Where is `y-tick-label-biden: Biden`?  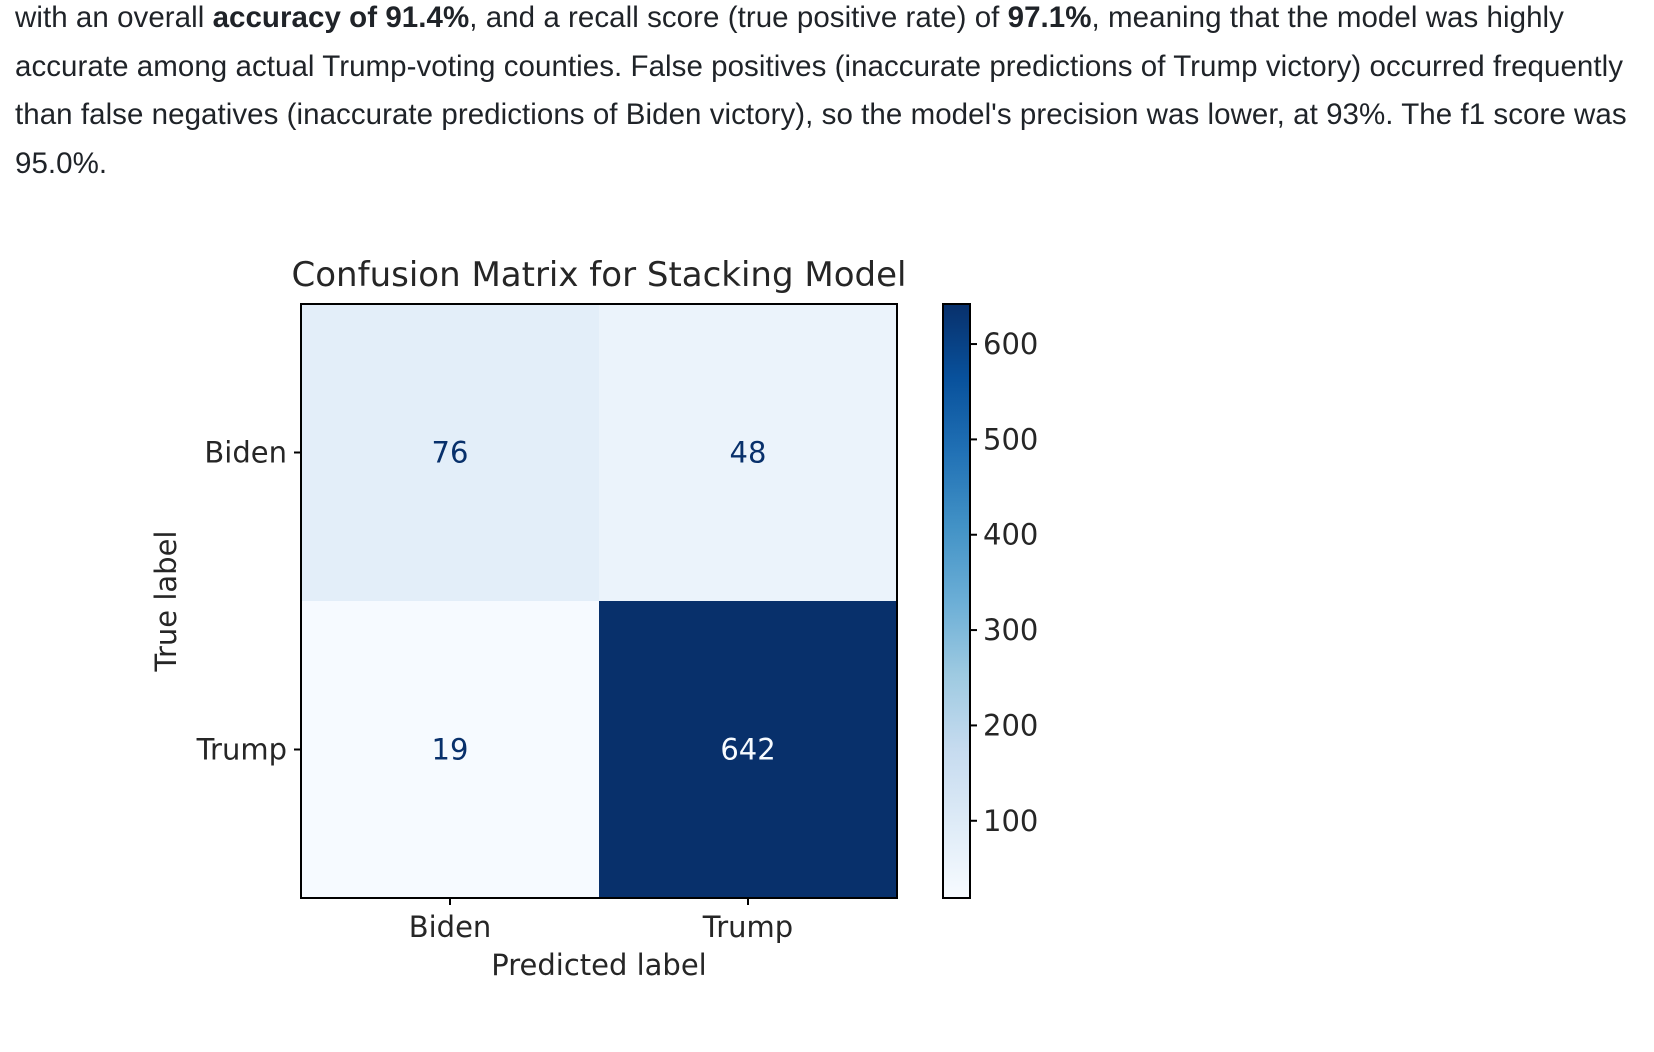
y-tick-label-biden: Biden is located at coordinates (245, 453).